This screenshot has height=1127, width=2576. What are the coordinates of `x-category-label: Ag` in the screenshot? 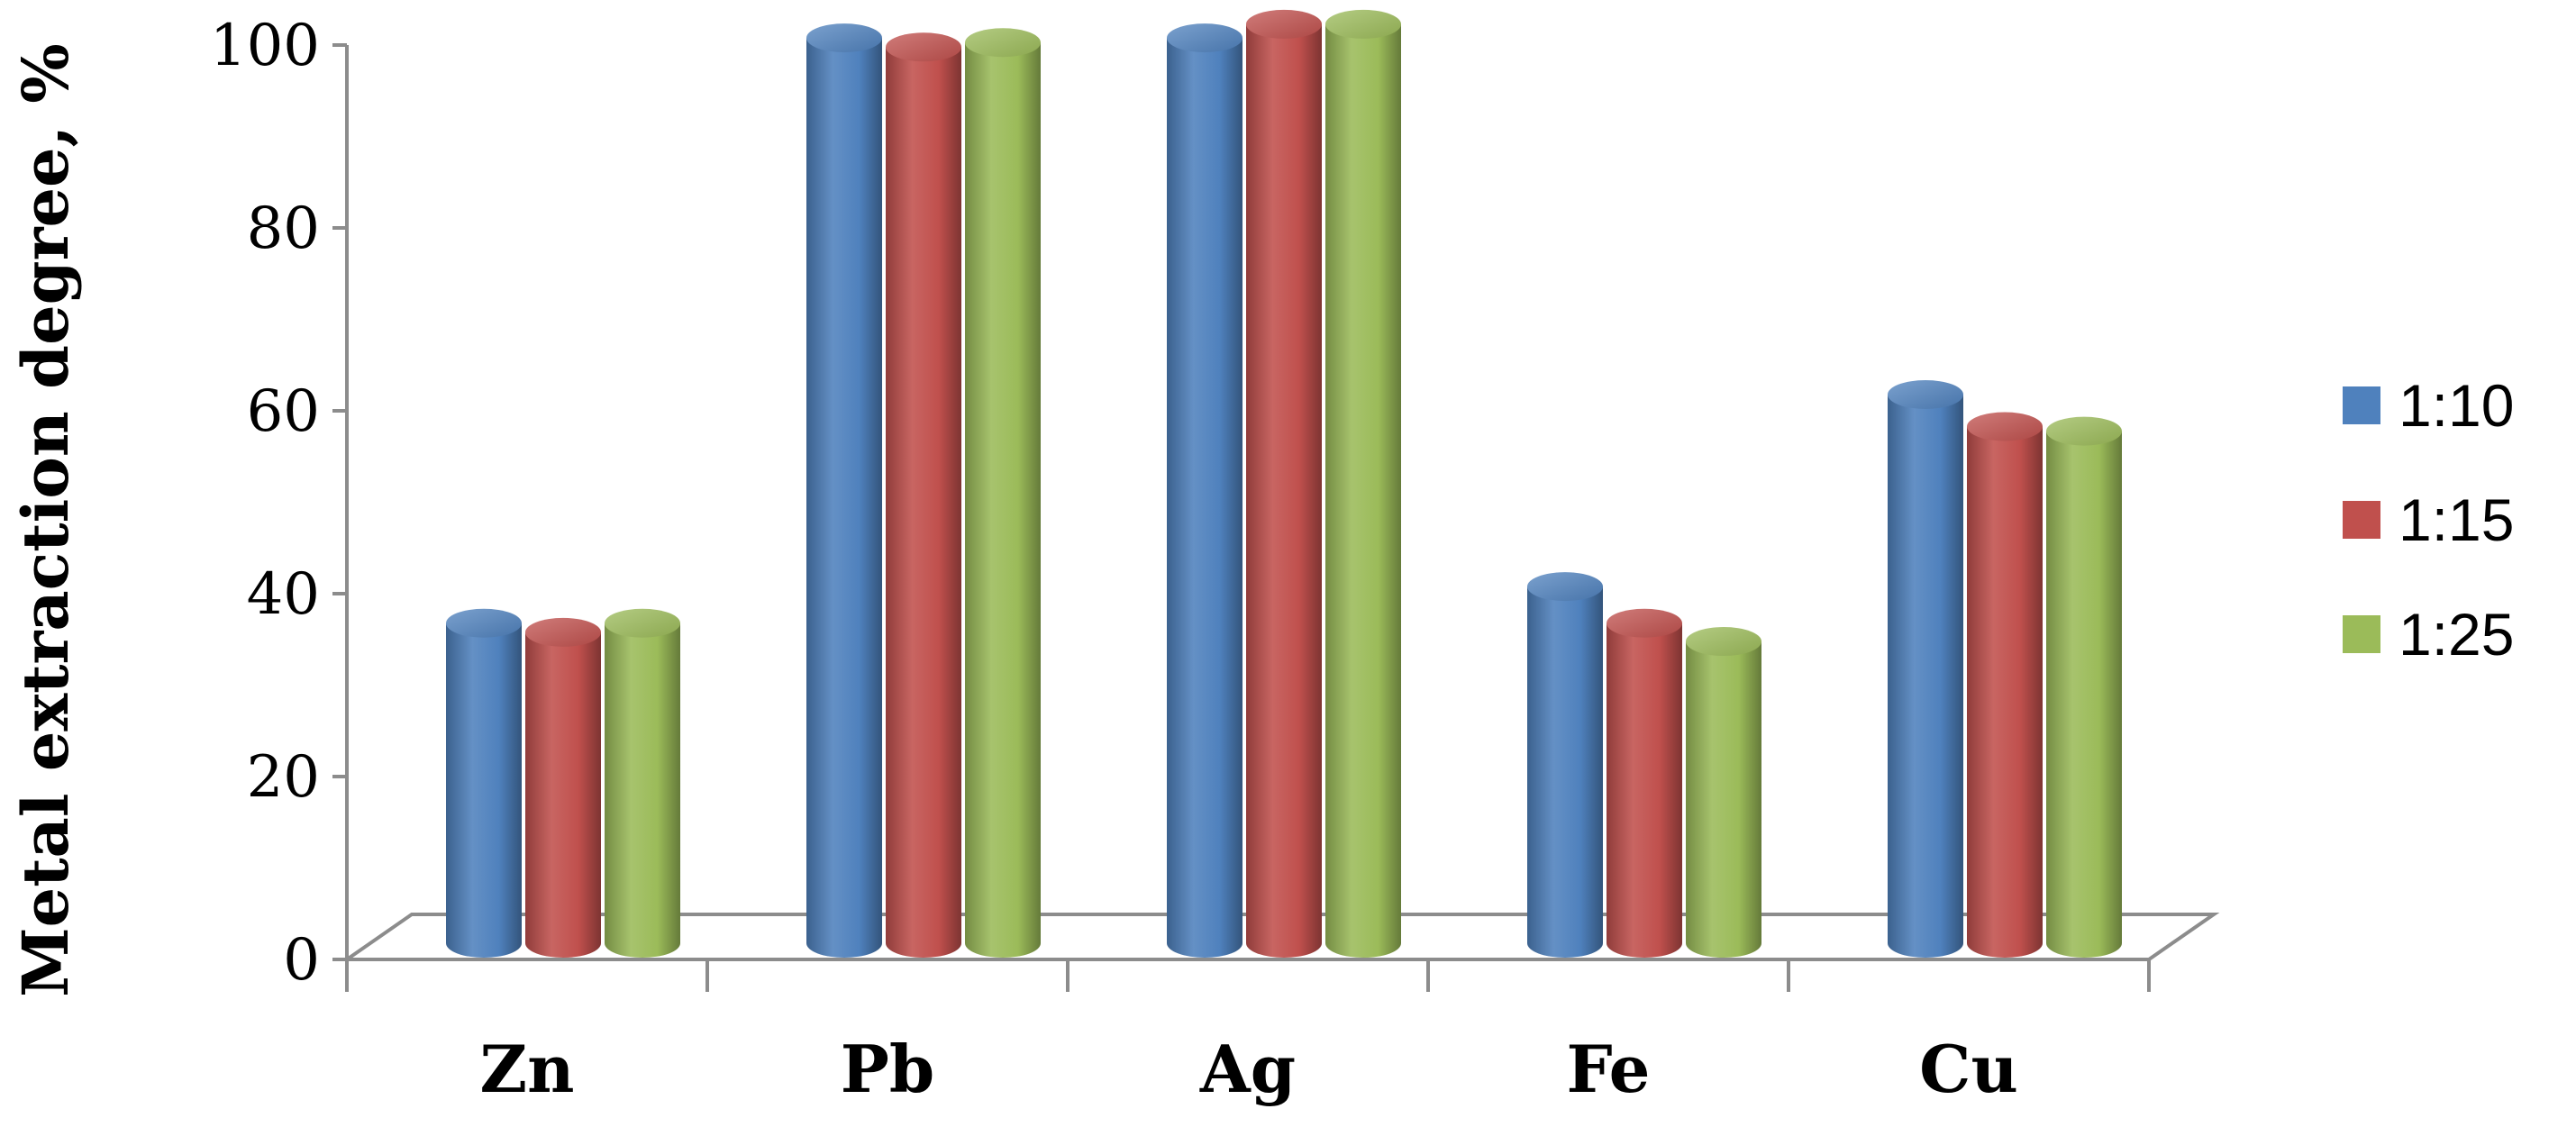 It's located at (1247, 1069).